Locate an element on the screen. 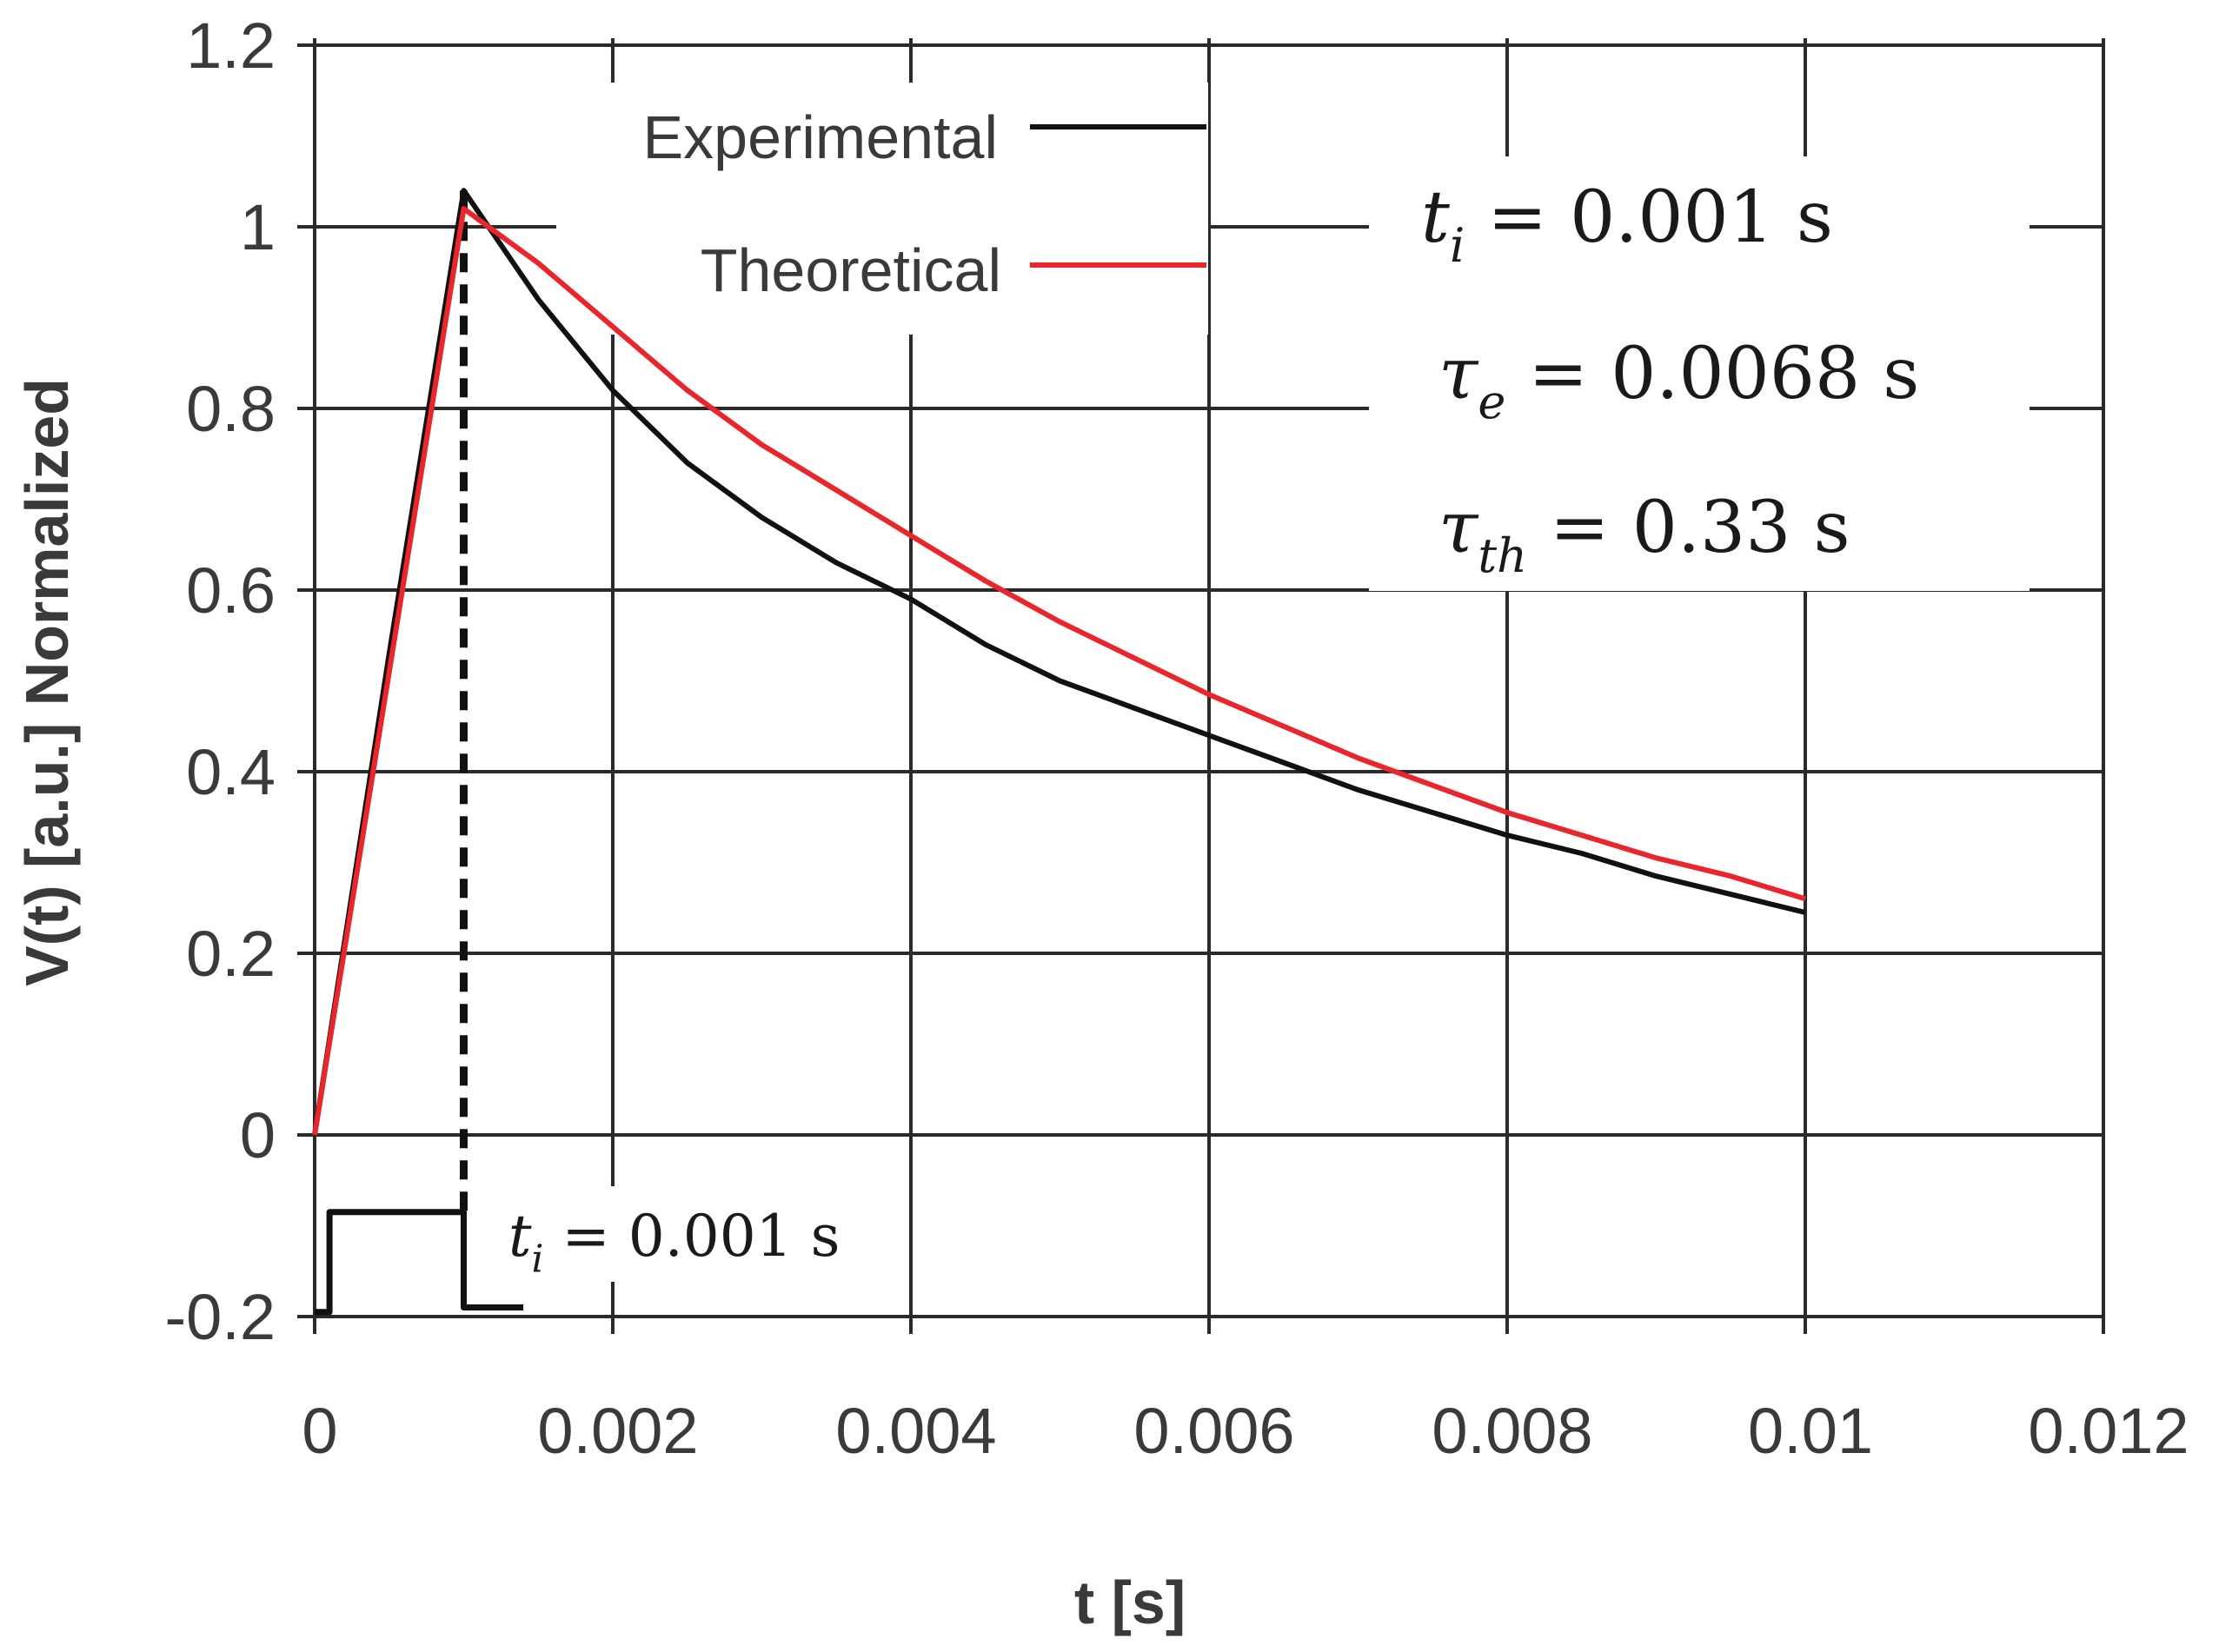 The height and width of the screenshot is (1652, 2219). y-tick-label: 0.8 is located at coordinates (231, 409).